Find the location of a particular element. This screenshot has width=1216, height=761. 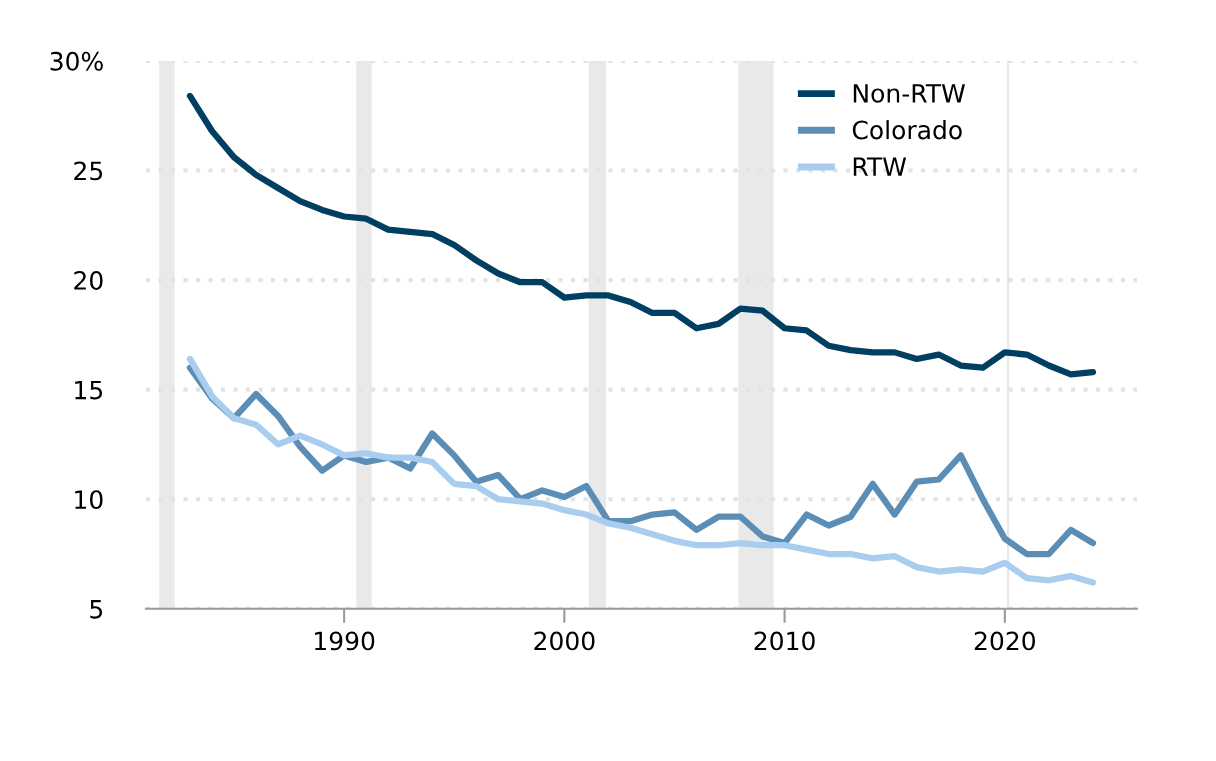

y-tick-label: 15 is located at coordinates (89, 390).